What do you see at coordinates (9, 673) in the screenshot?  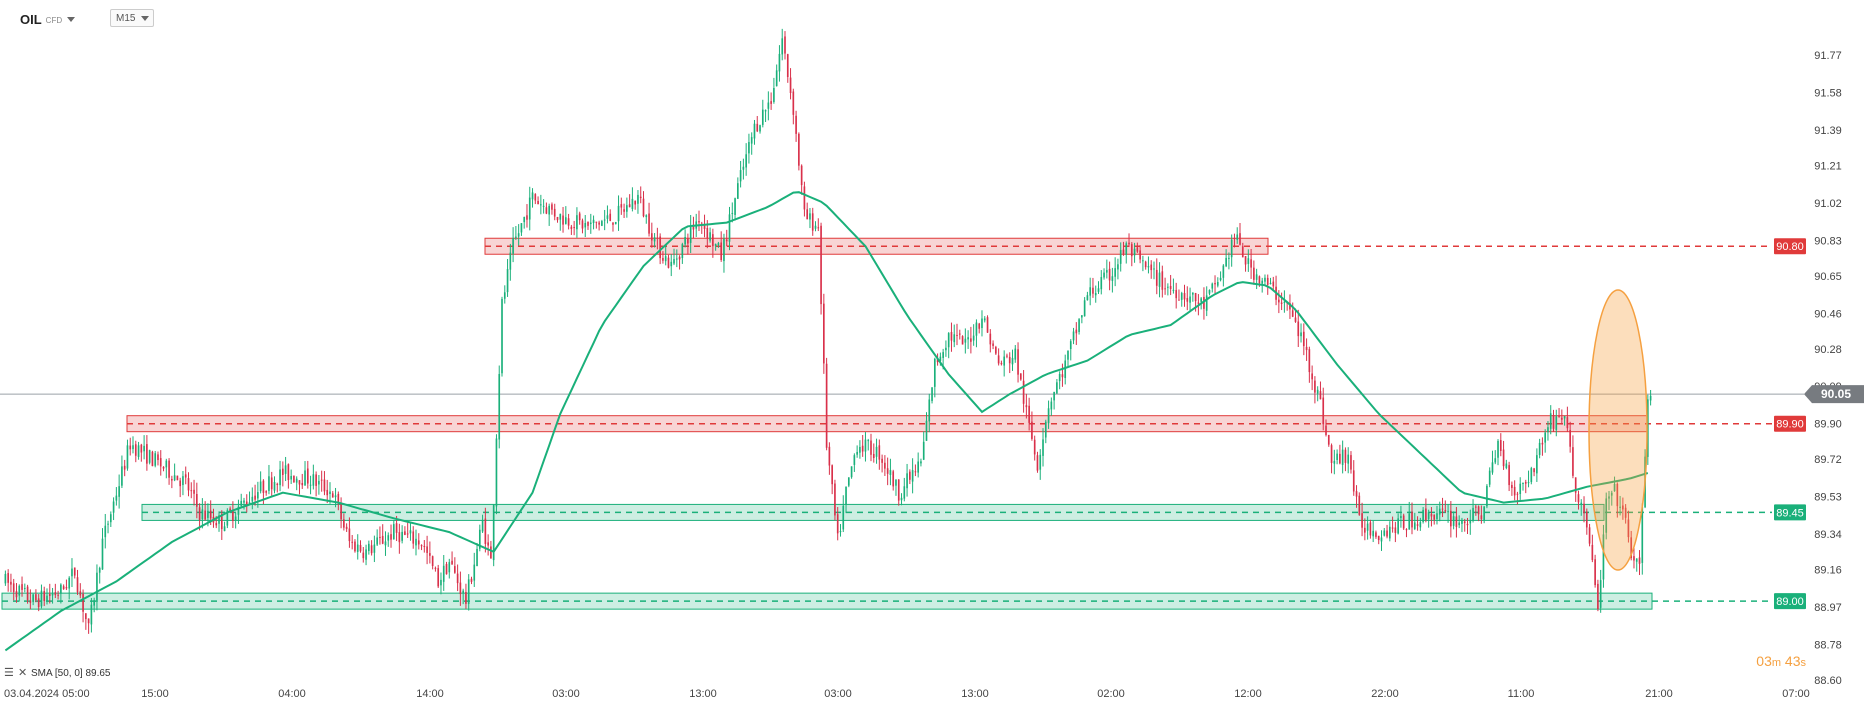 I see `menu-icon: ☰` at bounding box center [9, 673].